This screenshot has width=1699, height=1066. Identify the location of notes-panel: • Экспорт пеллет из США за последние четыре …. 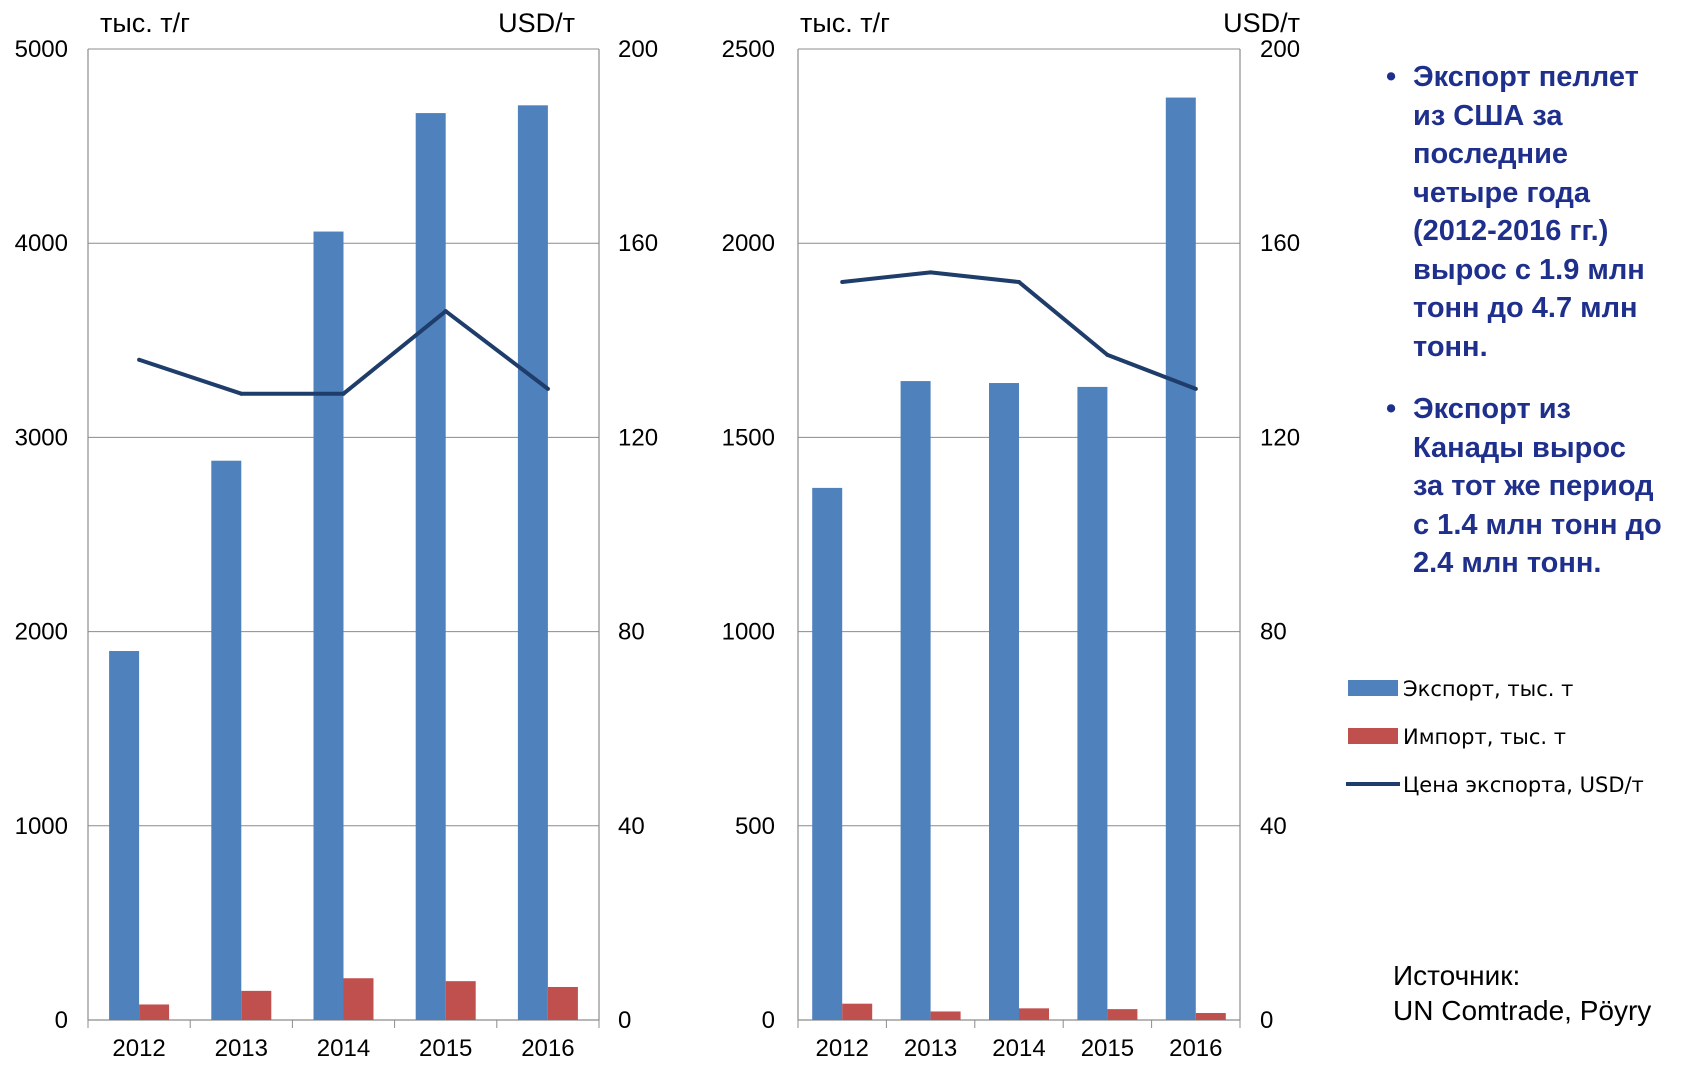
(1536, 332).